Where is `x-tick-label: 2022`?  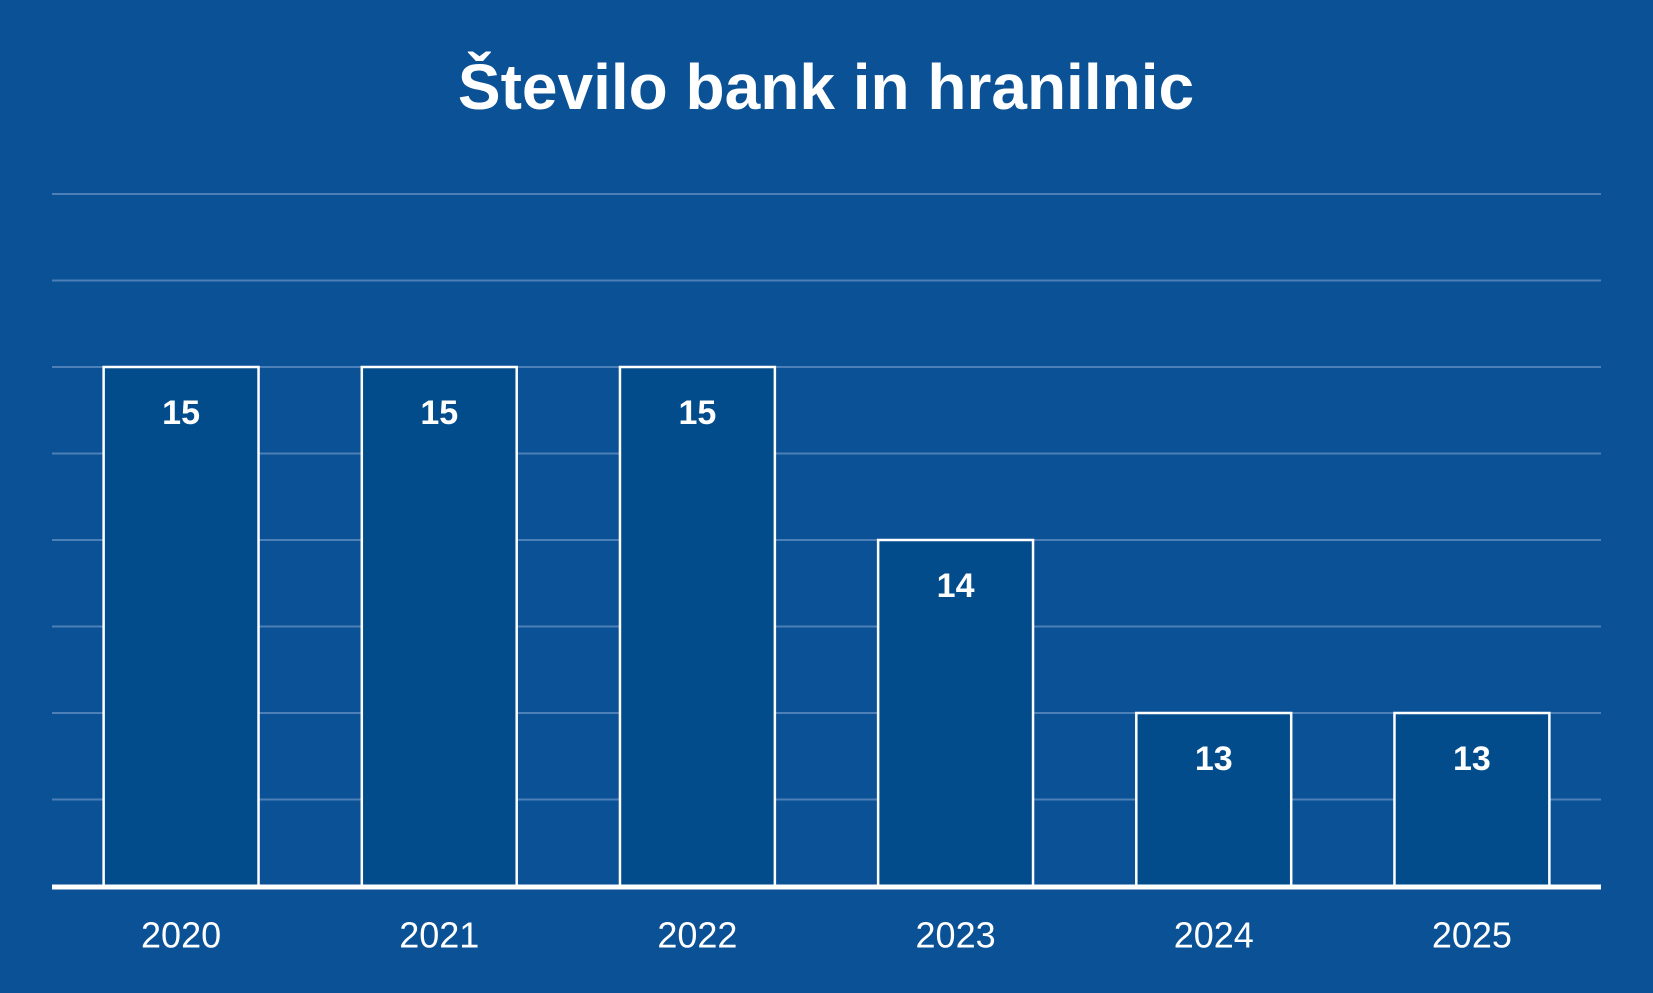 x-tick-label: 2022 is located at coordinates (697, 935).